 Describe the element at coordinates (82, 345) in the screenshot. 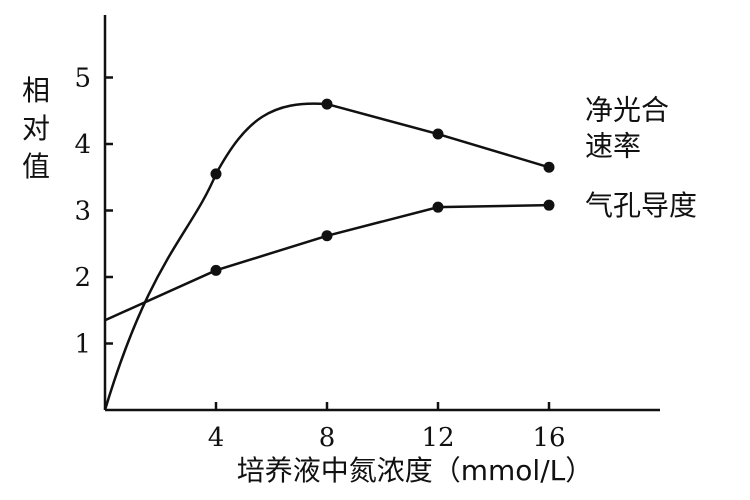

I see `y-tick-label: 1` at that location.